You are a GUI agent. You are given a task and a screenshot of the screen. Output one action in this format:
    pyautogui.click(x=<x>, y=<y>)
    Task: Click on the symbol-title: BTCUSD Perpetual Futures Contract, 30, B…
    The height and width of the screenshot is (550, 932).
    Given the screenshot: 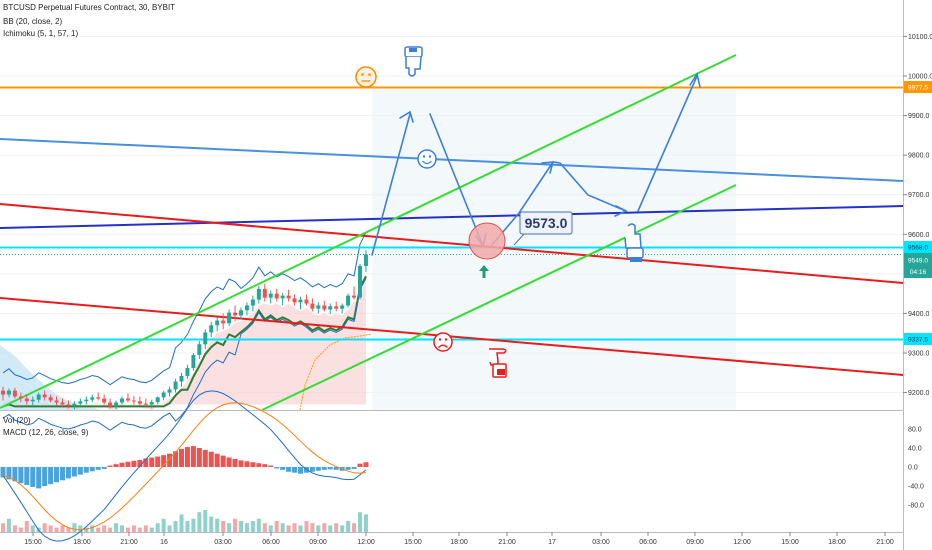 What is the action you would take?
    pyautogui.click(x=89, y=7)
    